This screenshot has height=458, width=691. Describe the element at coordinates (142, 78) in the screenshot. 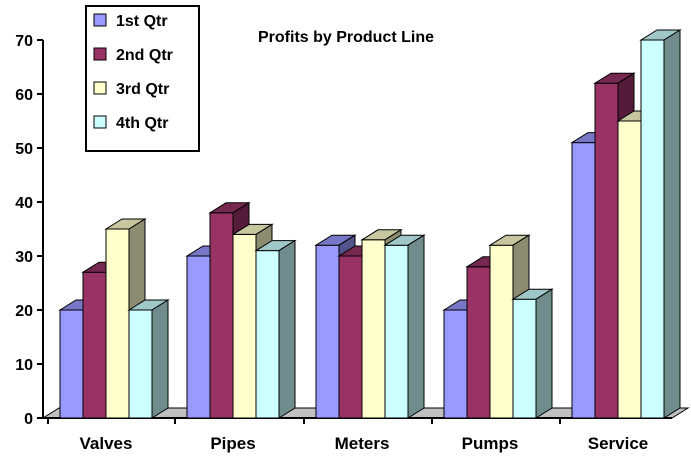

I see `legend: 1st Qtr 2nd Qtr 3rd Qtr 4th Qtr` at that location.